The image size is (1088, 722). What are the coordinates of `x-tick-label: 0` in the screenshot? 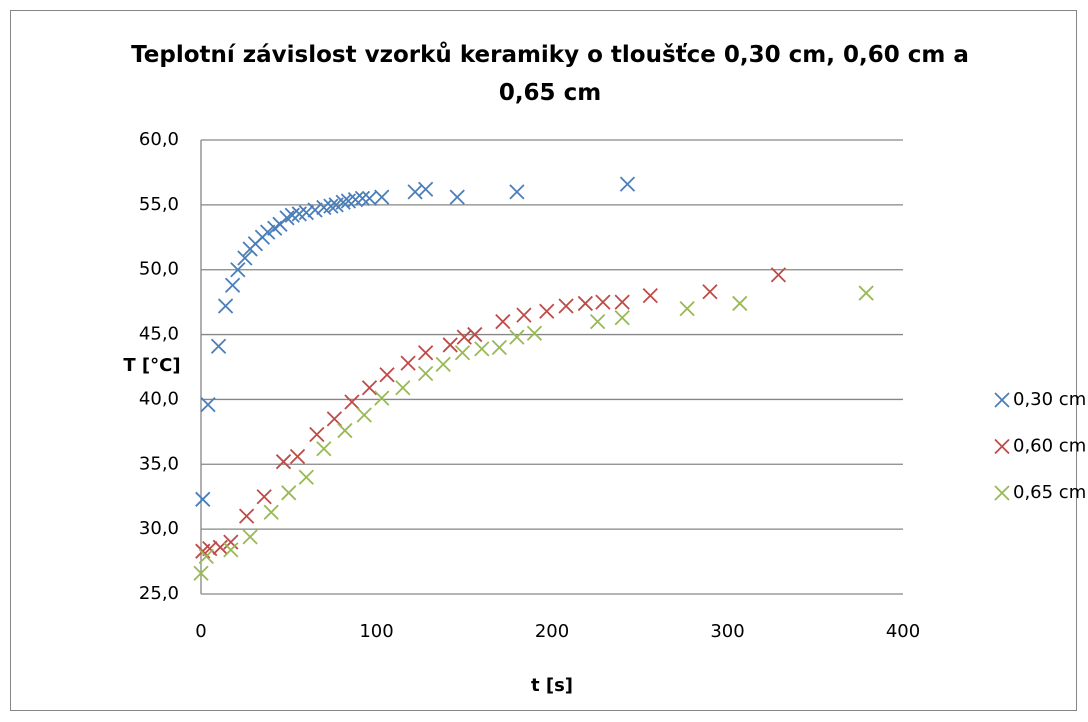 It's located at (200, 631).